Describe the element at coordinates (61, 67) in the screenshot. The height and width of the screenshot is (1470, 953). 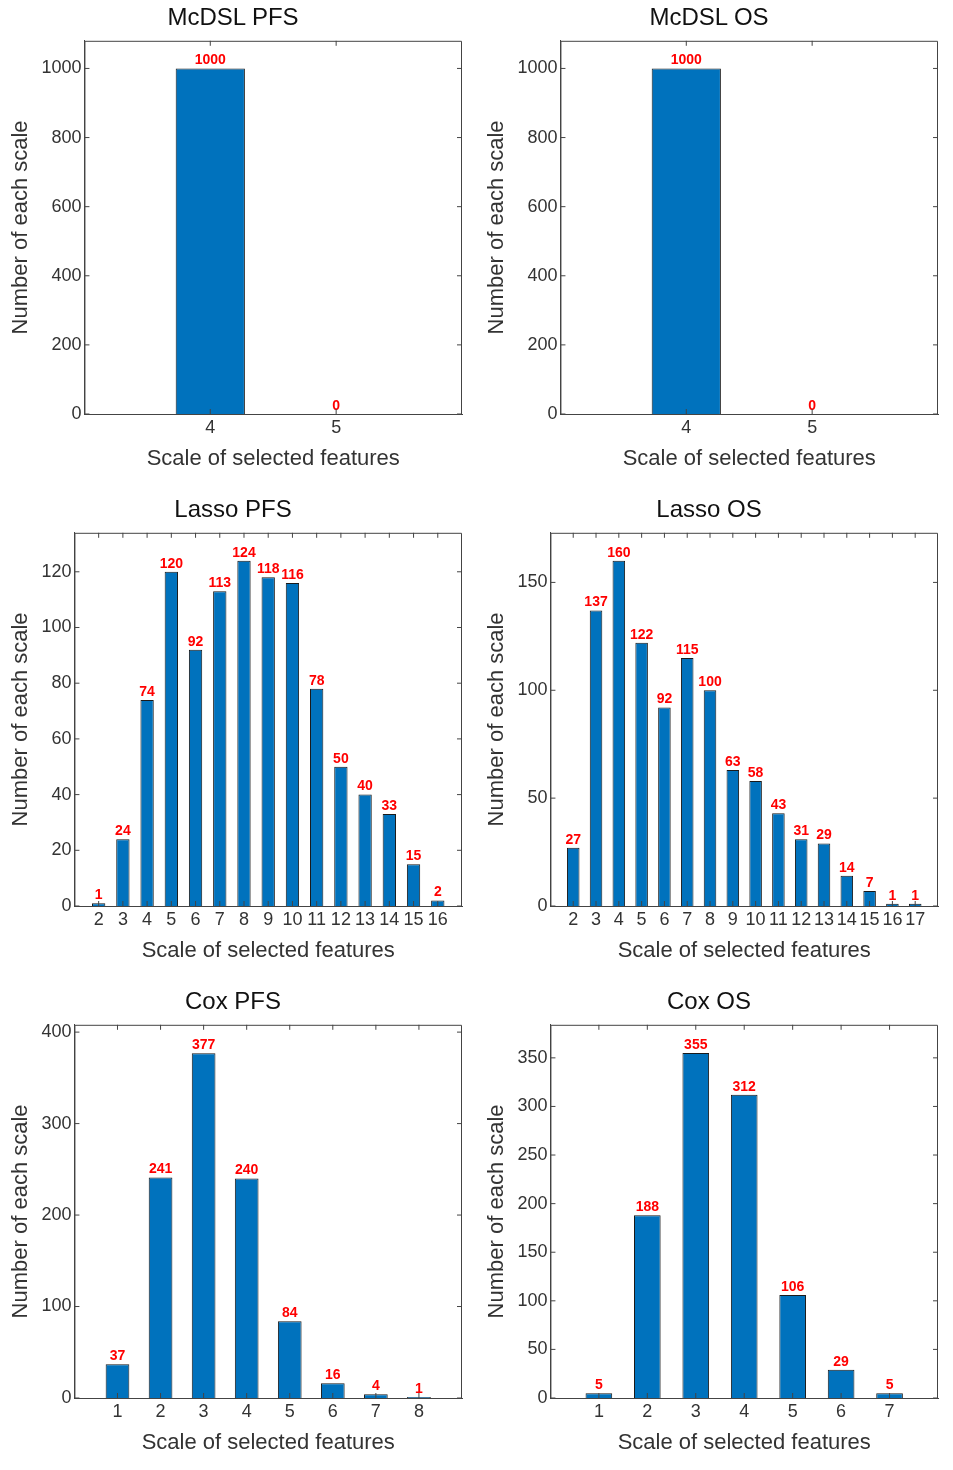
I see `y-tick-label: 1000` at that location.